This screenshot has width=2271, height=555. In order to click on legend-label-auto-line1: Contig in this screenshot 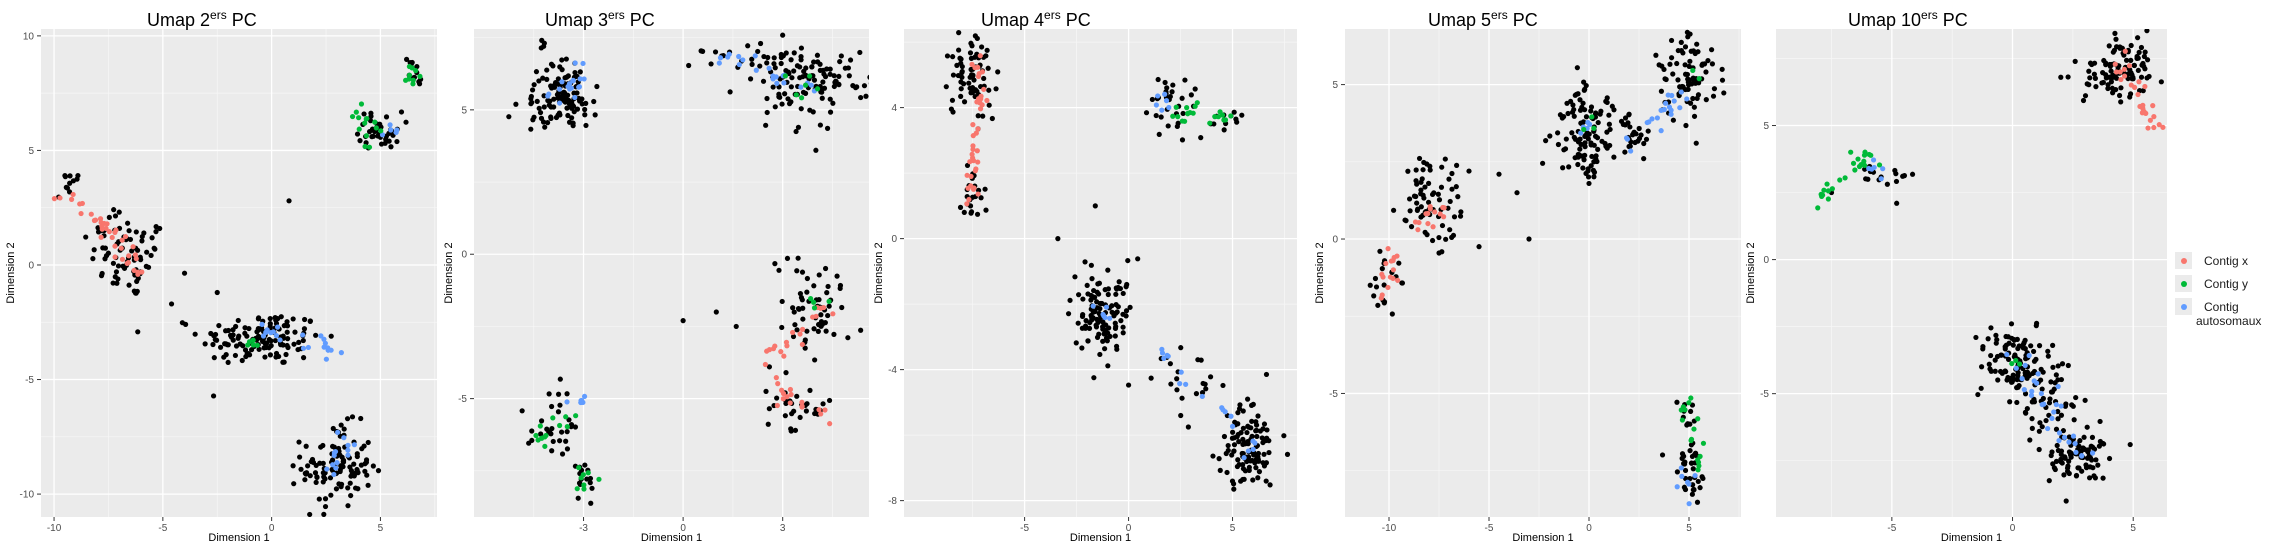, I will do `click(2221, 307)`.